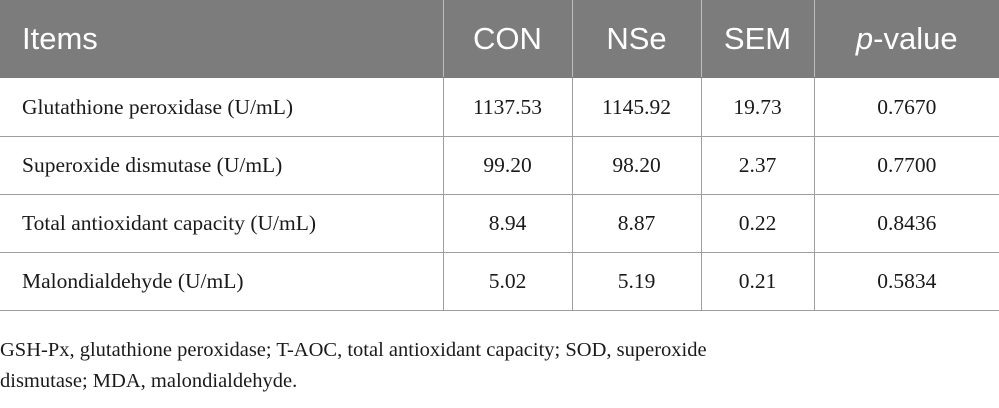 Image resolution: width=999 pixels, height=408 pixels. What do you see at coordinates (757, 165) in the screenshot?
I see `row-sem: 2.37` at bounding box center [757, 165].